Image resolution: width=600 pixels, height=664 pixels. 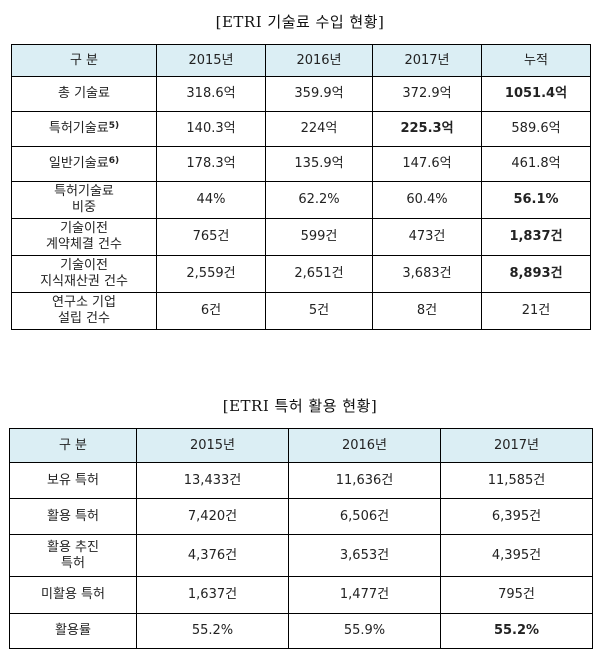 I want to click on table-row: 연구소 기업 설립 건수 6건 5건 8건 21건, so click(x=301, y=311).